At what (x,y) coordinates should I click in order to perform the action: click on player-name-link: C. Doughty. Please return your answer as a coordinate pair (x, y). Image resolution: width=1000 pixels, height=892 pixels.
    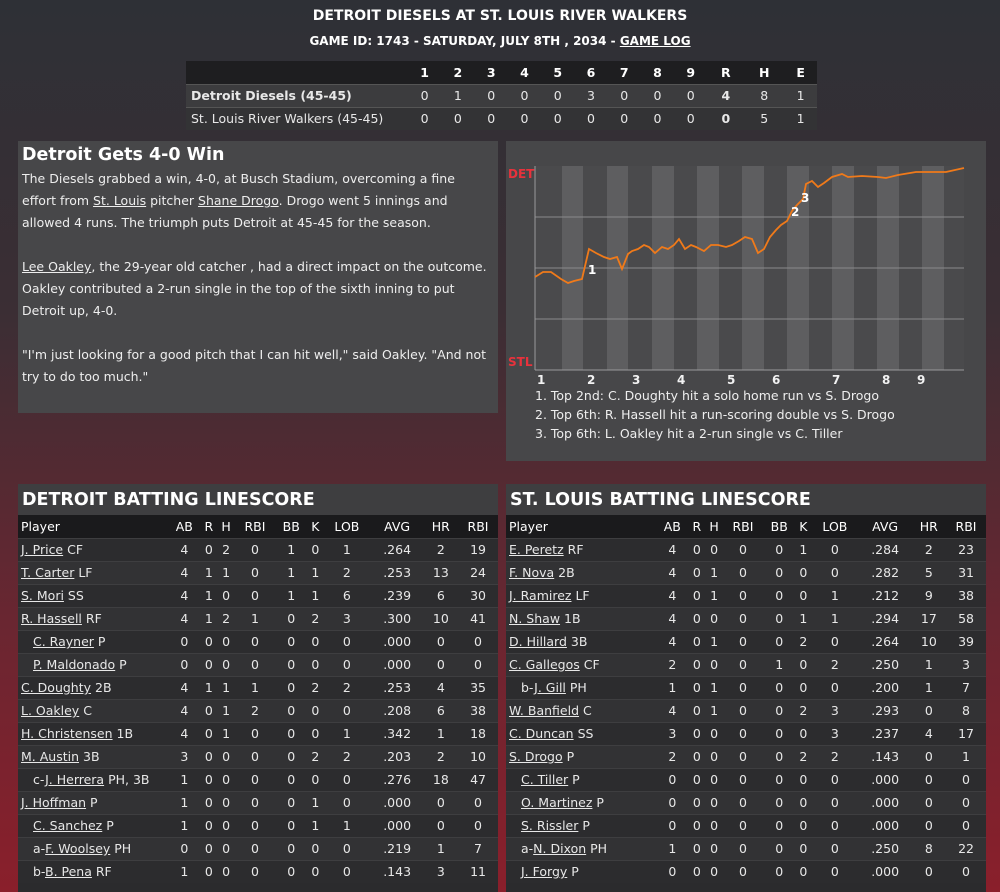
    Looking at the image, I should click on (56, 687).